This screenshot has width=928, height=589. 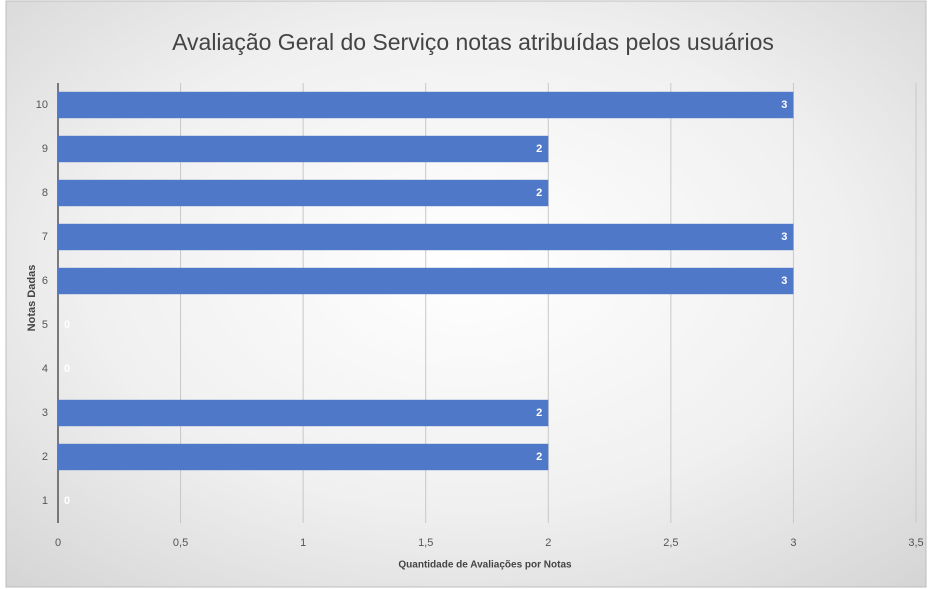 I want to click on x-tick-label: 3, so click(x=793, y=543).